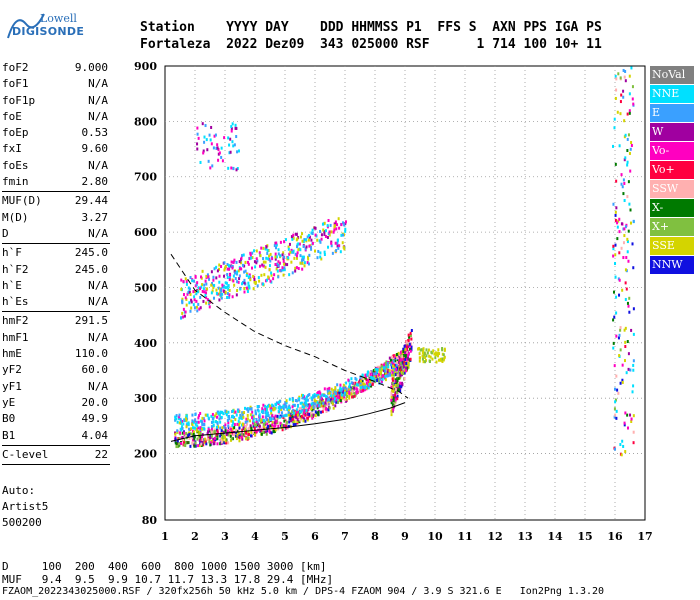  Describe the element at coordinates (56, 445) in the screenshot. I see `param-separator` at that location.